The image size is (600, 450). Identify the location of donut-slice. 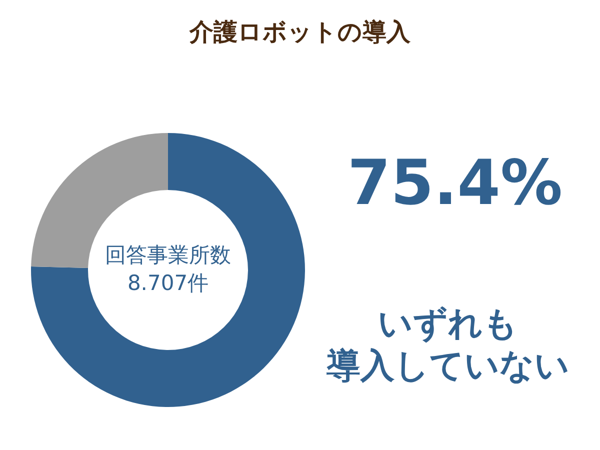
(99, 200).